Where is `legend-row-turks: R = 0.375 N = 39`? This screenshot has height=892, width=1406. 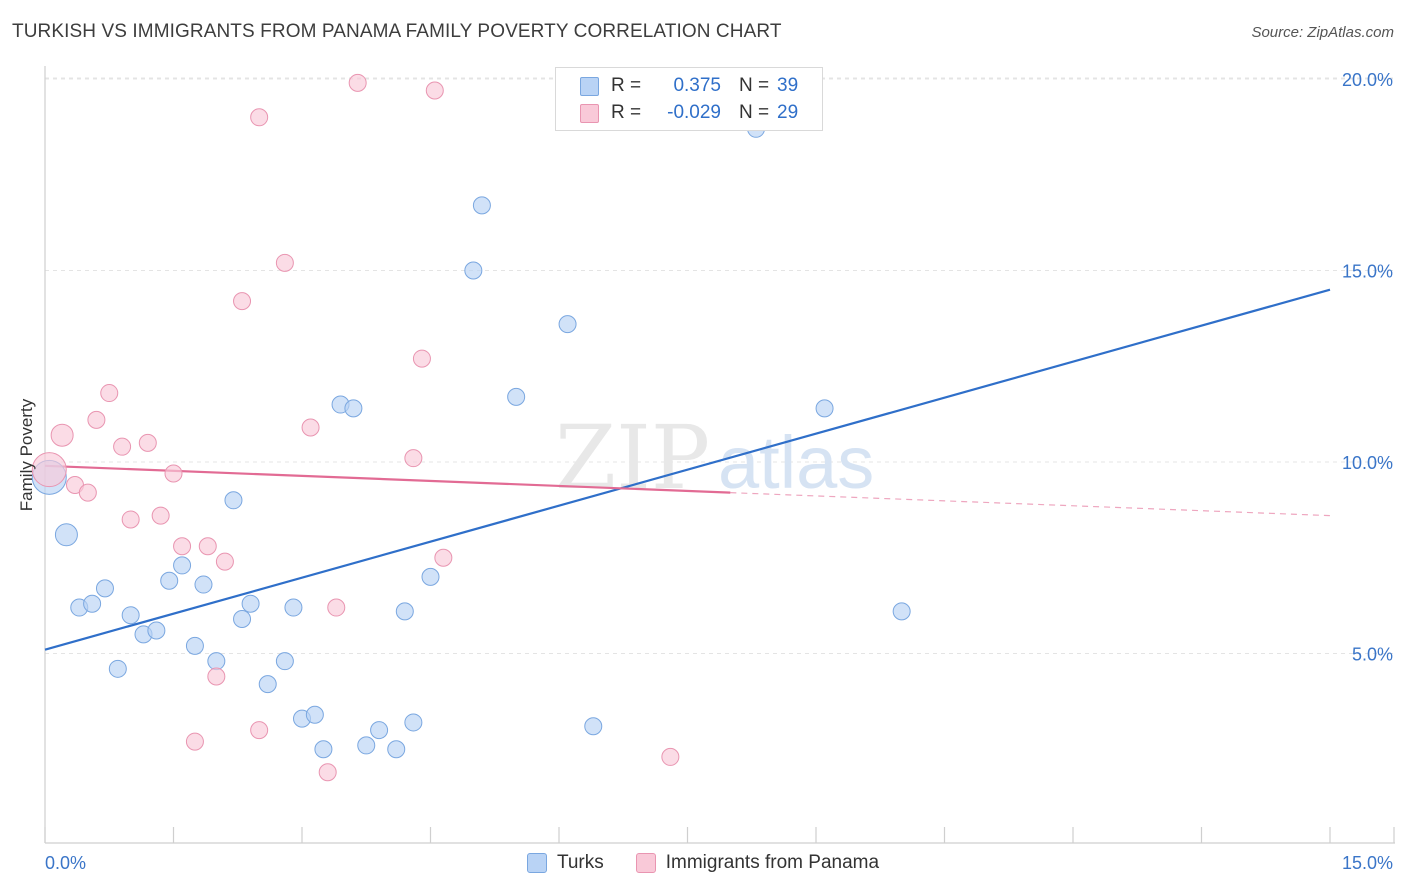 legend-row-turks: R = 0.375 N = 39 is located at coordinates (689, 86).